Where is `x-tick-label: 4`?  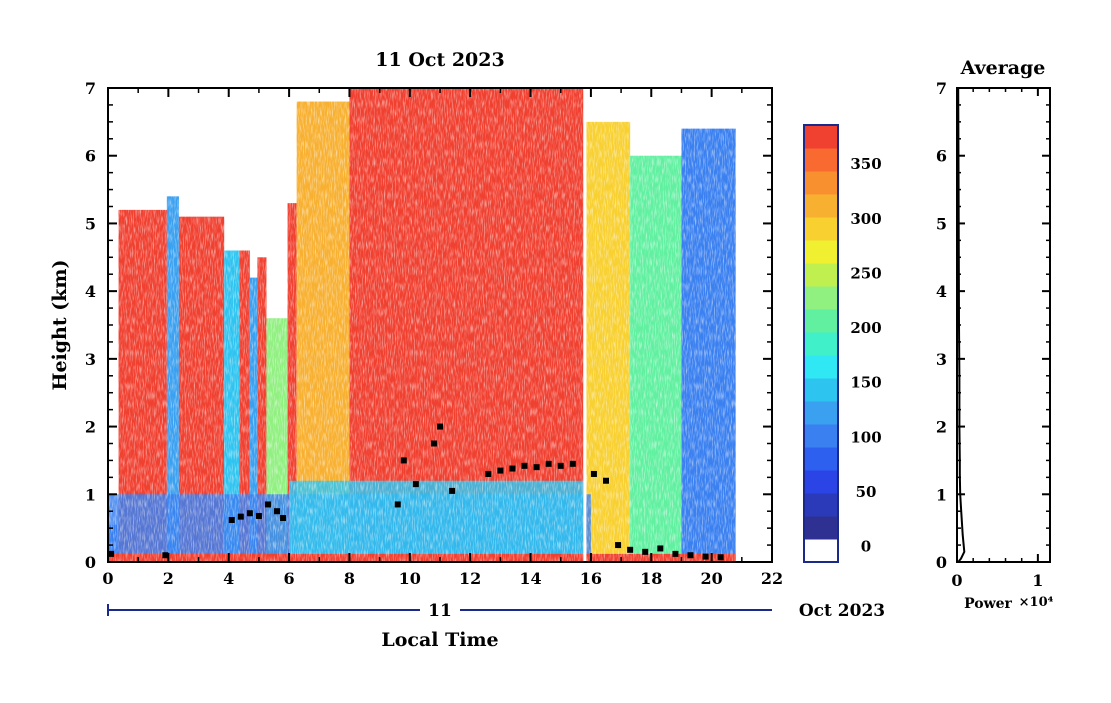 x-tick-label: 4 is located at coordinates (228, 578).